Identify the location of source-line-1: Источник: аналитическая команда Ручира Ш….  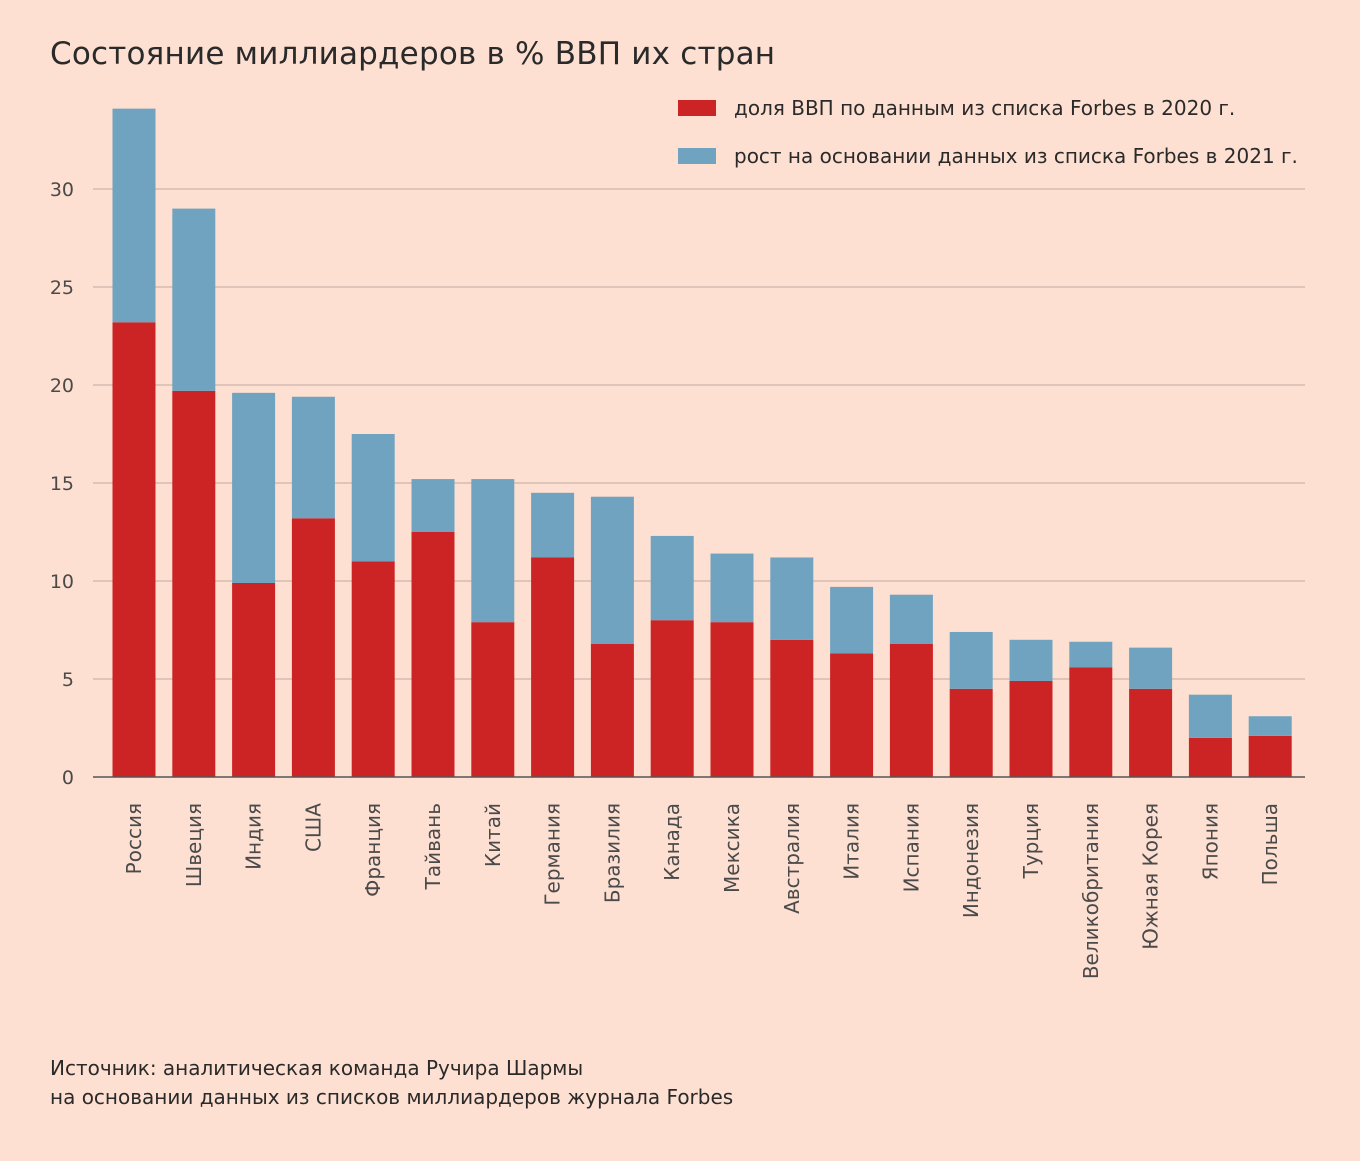
(317, 1068).